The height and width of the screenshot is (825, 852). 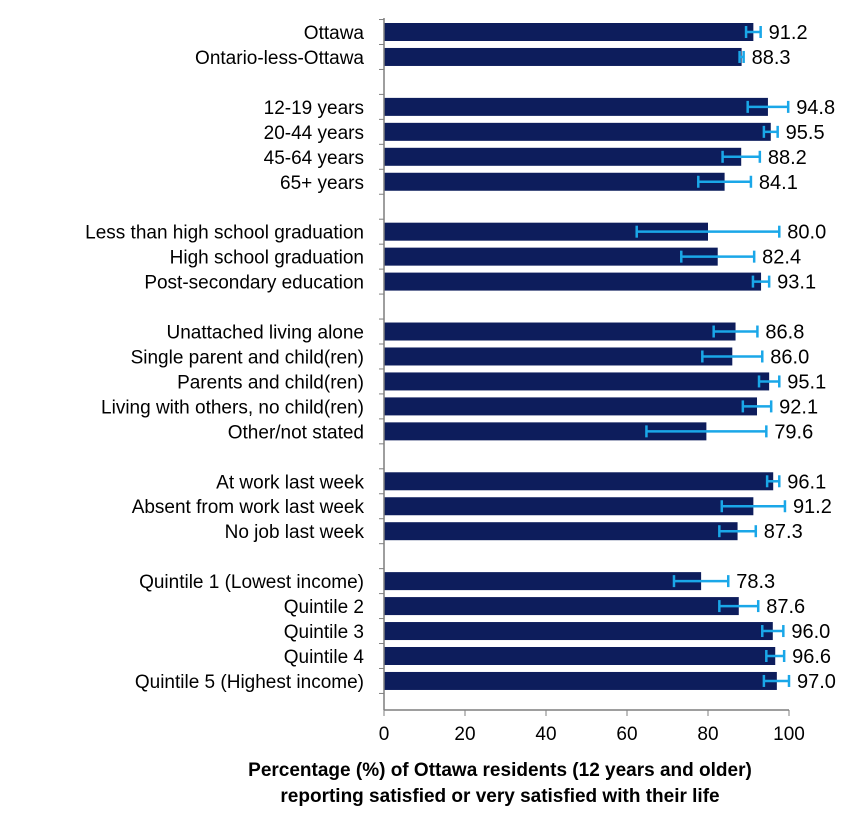 I want to click on category-label: Quintile 2, so click(x=324, y=607).